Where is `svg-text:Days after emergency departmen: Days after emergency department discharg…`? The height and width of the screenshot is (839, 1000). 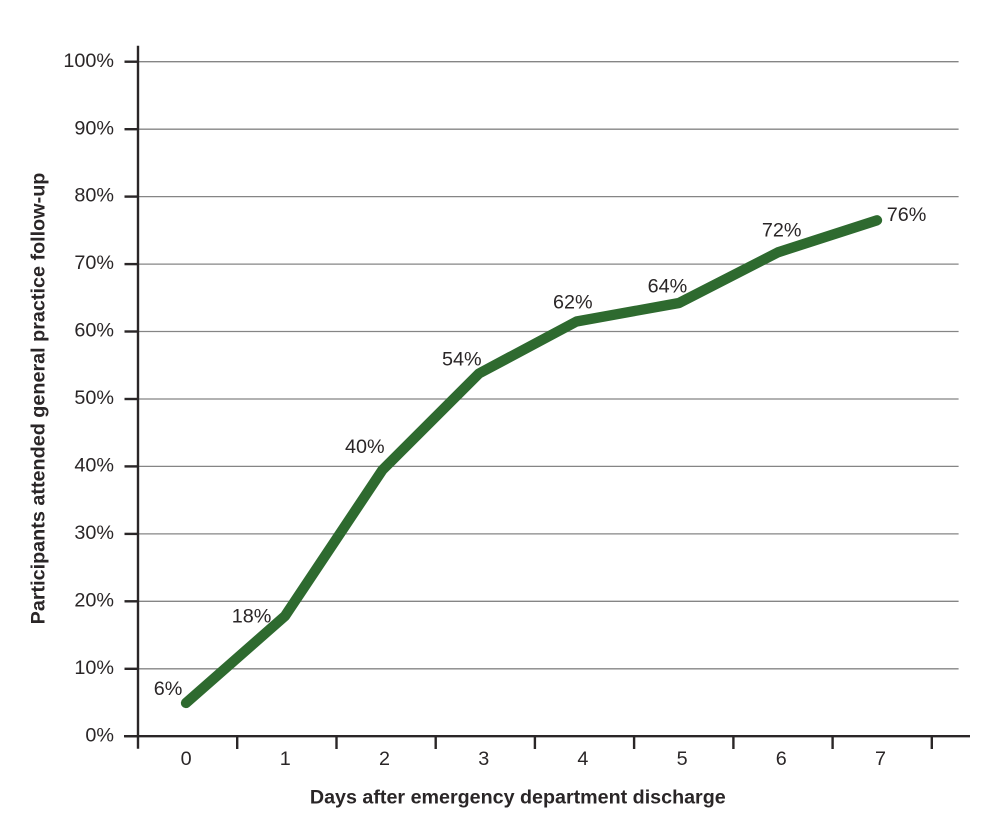 svg-text:Days after emergency departmen: Days after emergency department discharg… is located at coordinates (518, 797).